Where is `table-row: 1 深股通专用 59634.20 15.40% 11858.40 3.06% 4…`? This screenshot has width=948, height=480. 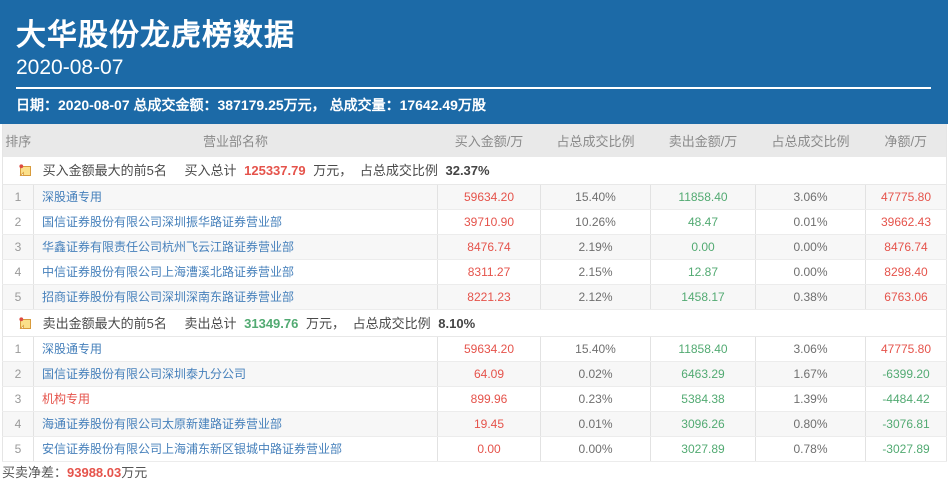
table-row: 1 深股通专用 59634.20 15.40% 11858.40 3.06% 4… is located at coordinates (474, 197).